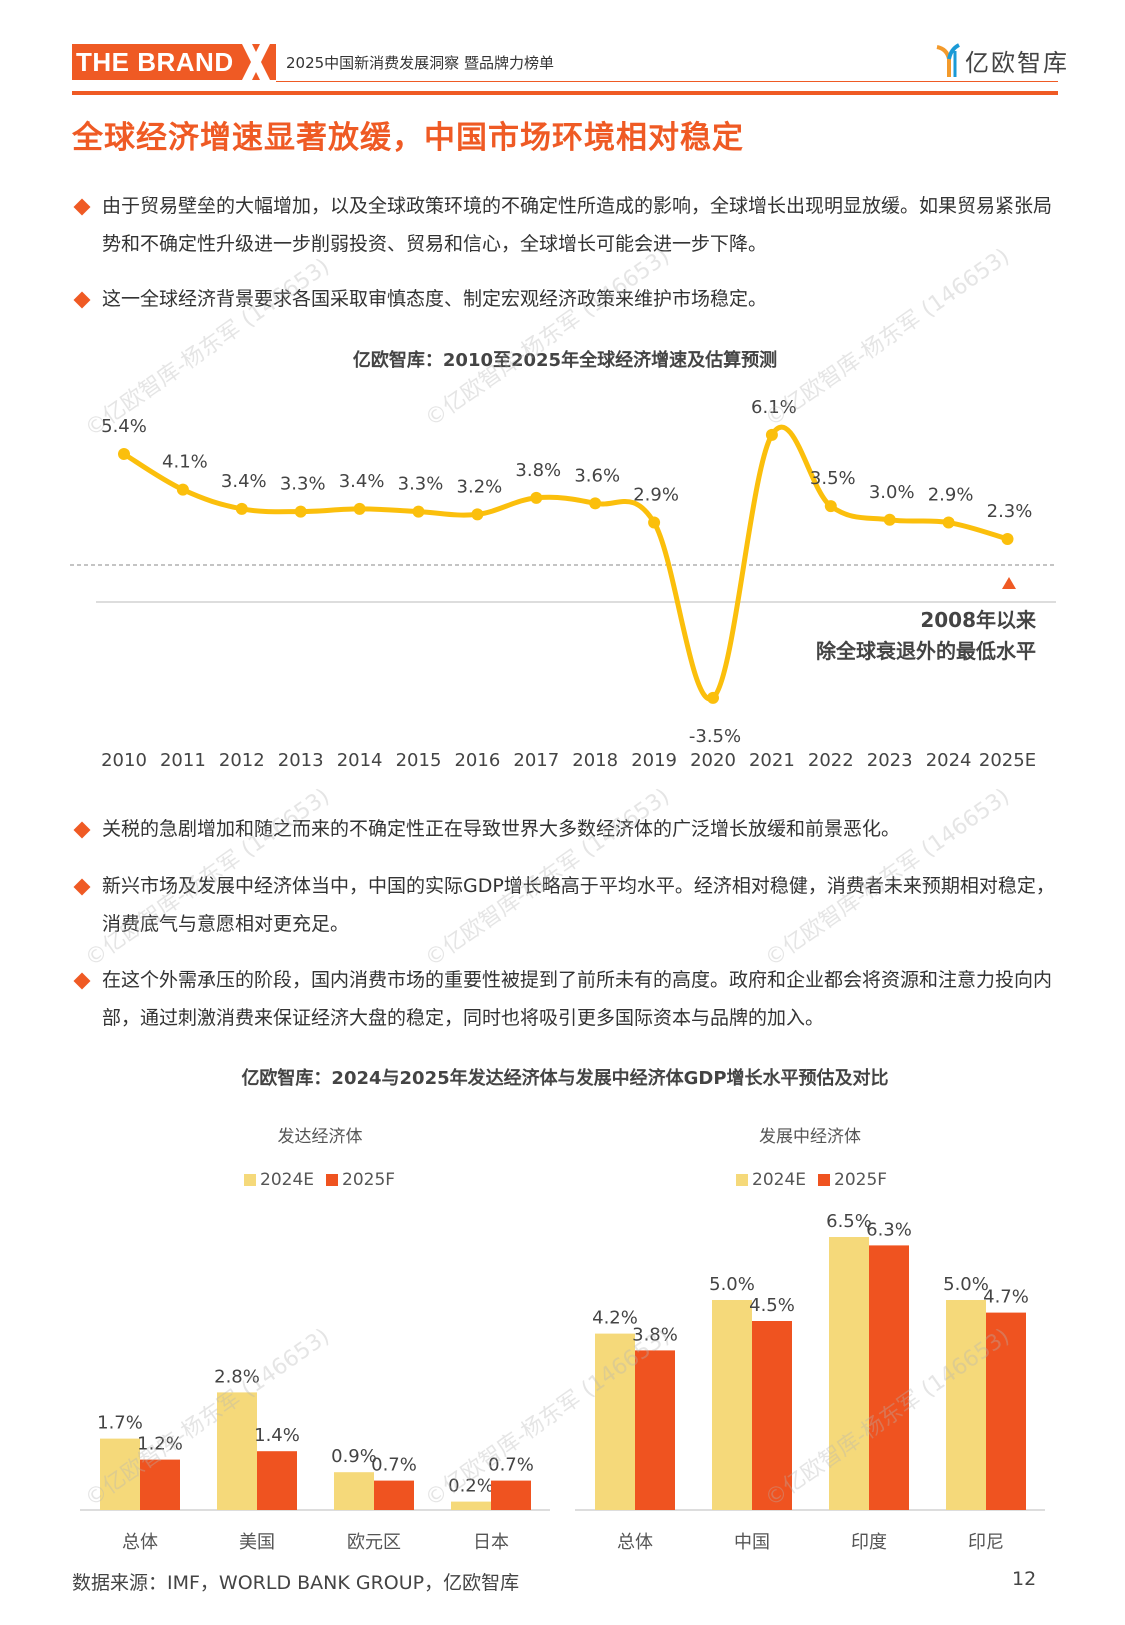 The width and height of the screenshot is (1125, 1625). I want to click on category-label: 美国, so click(257, 1542).